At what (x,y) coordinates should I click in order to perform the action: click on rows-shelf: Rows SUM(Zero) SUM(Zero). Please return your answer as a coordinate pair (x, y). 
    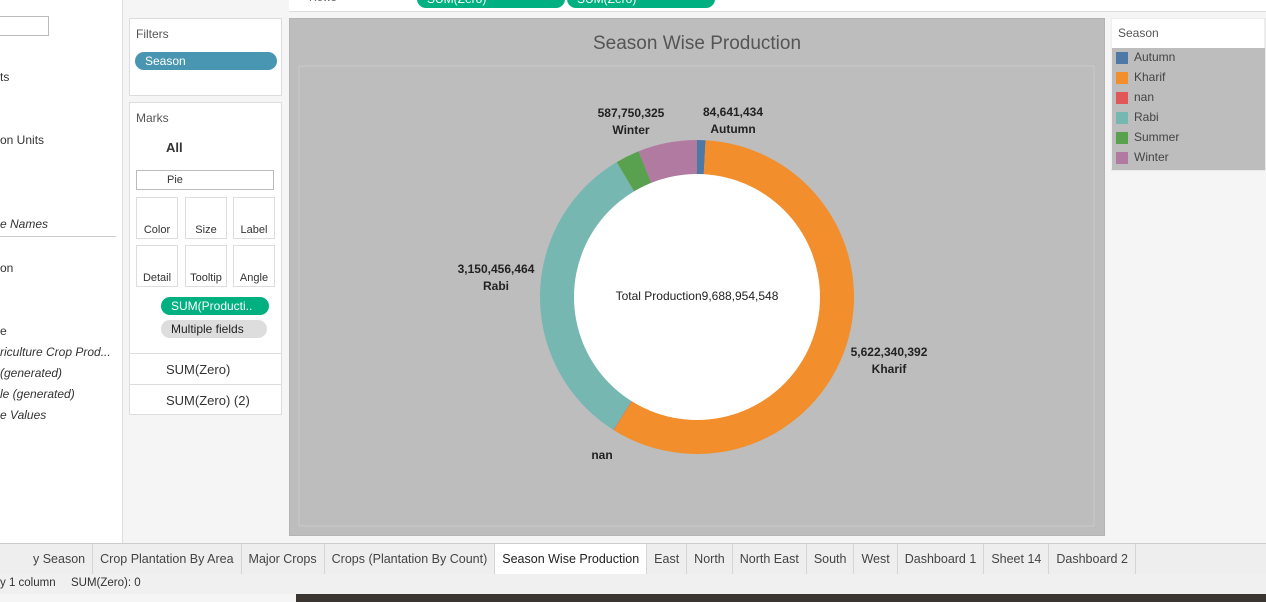
    Looking at the image, I should click on (777, 6).